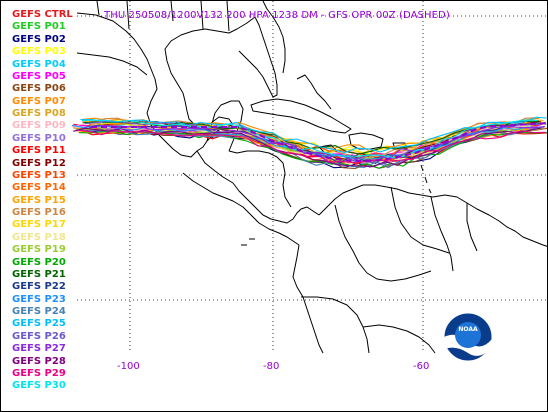  I want to click on coast-bahamas, so click(314, 92).